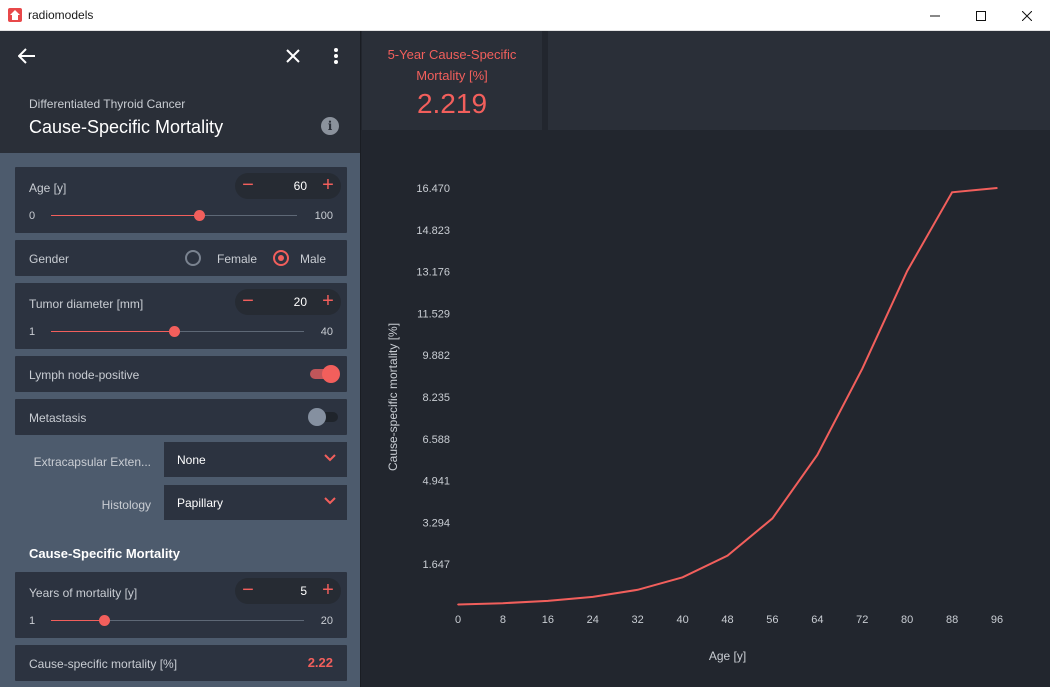  I want to click on tumor-diameter-label: Tumor diameter [mm], so click(86, 304).